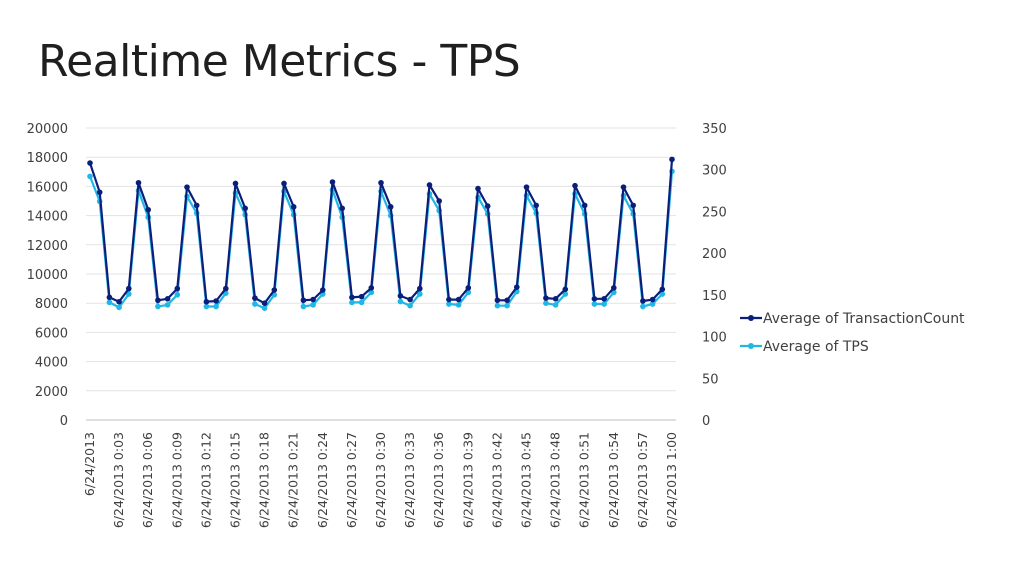 This screenshot has height=575, width=1023. What do you see at coordinates (526, 480) in the screenshot?
I see `x-tick-label: 6/24/2013 0:45` at bounding box center [526, 480].